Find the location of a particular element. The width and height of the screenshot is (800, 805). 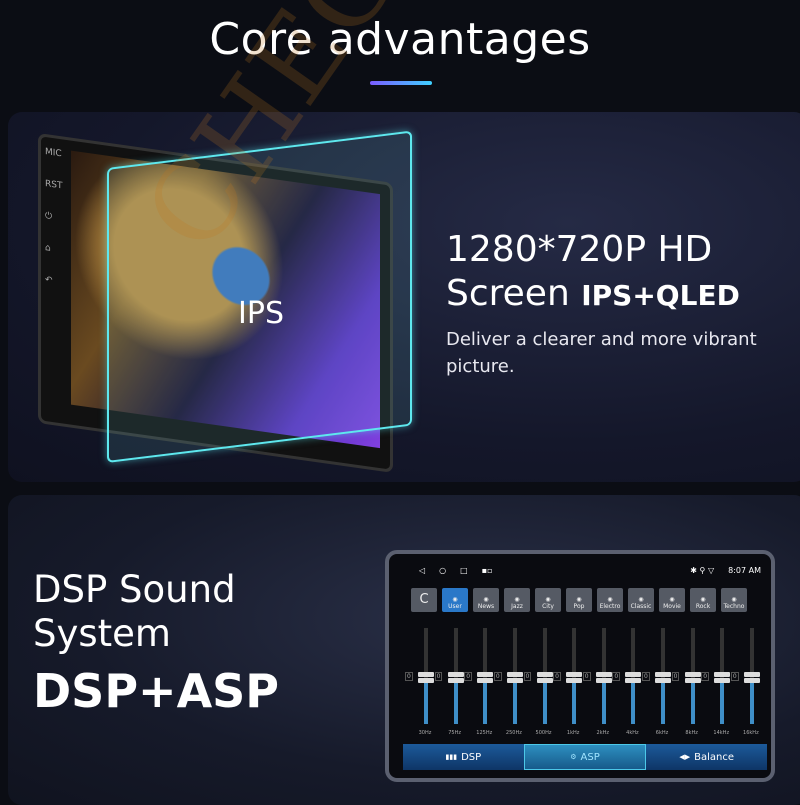

eq-band-slider: 0 2kHz is located at coordinates (599, 681).